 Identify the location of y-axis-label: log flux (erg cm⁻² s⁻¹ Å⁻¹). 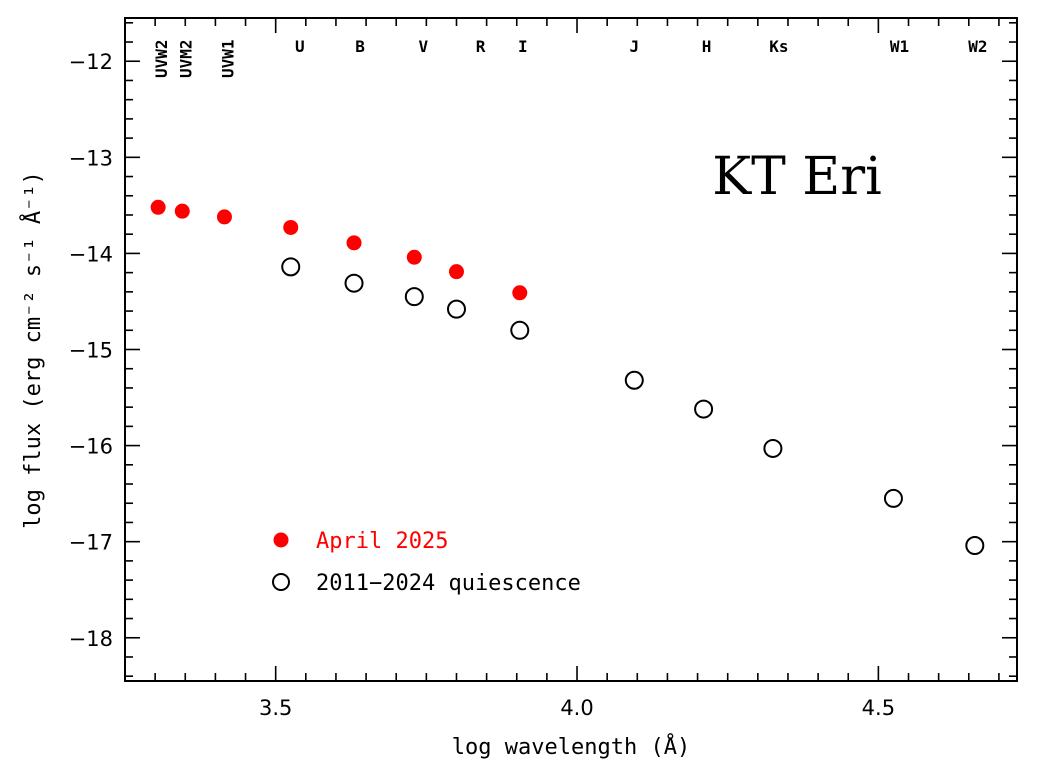
(32, 350).